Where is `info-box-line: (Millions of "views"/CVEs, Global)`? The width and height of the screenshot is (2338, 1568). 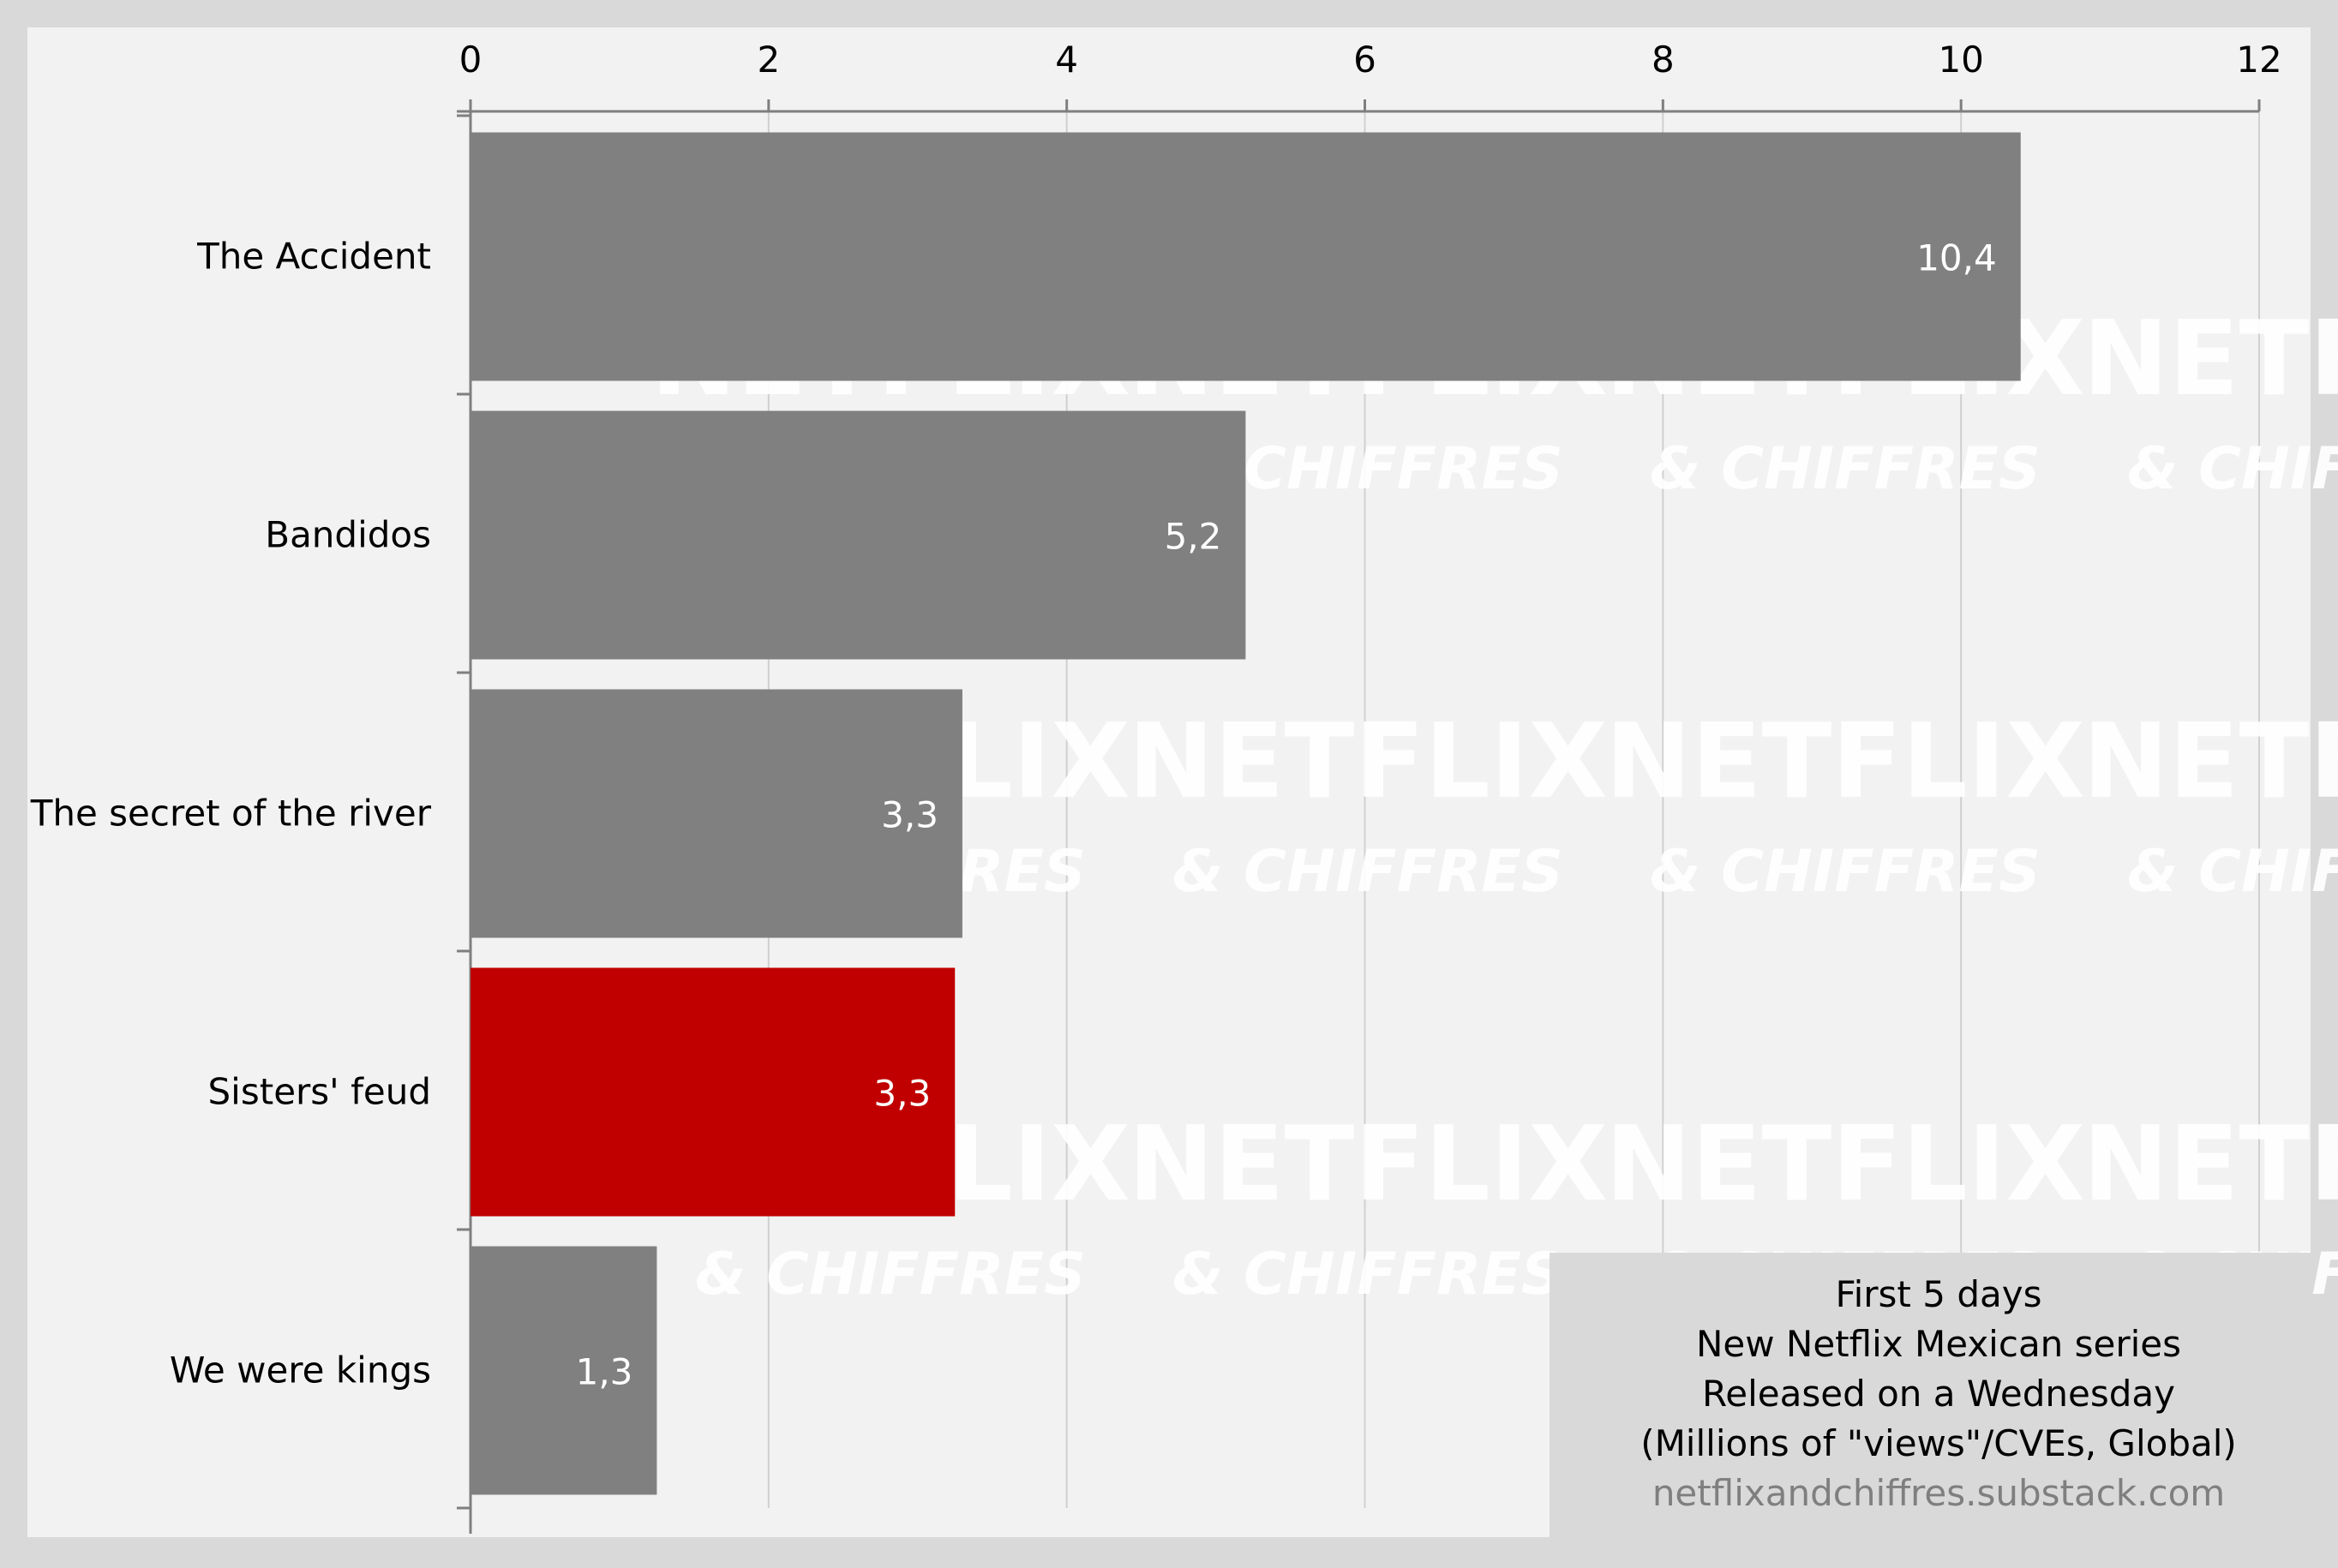
info-box-line: (Millions of "views"/CVEs, Global) is located at coordinates (1938, 1443).